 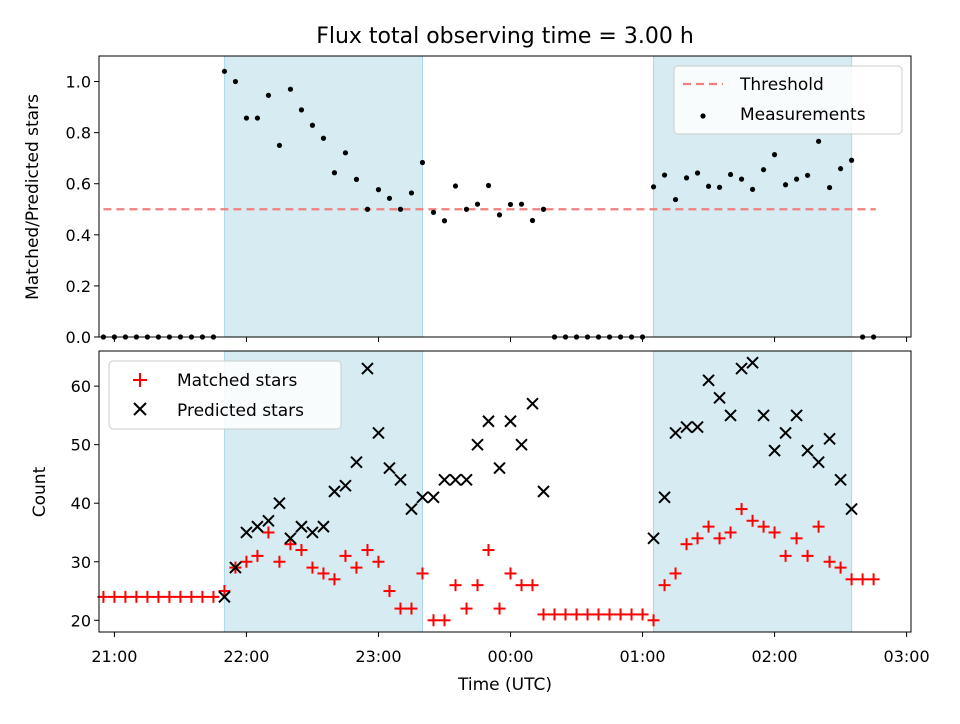 I want to click on x-tick-label: 02:00, so click(x=775, y=656).